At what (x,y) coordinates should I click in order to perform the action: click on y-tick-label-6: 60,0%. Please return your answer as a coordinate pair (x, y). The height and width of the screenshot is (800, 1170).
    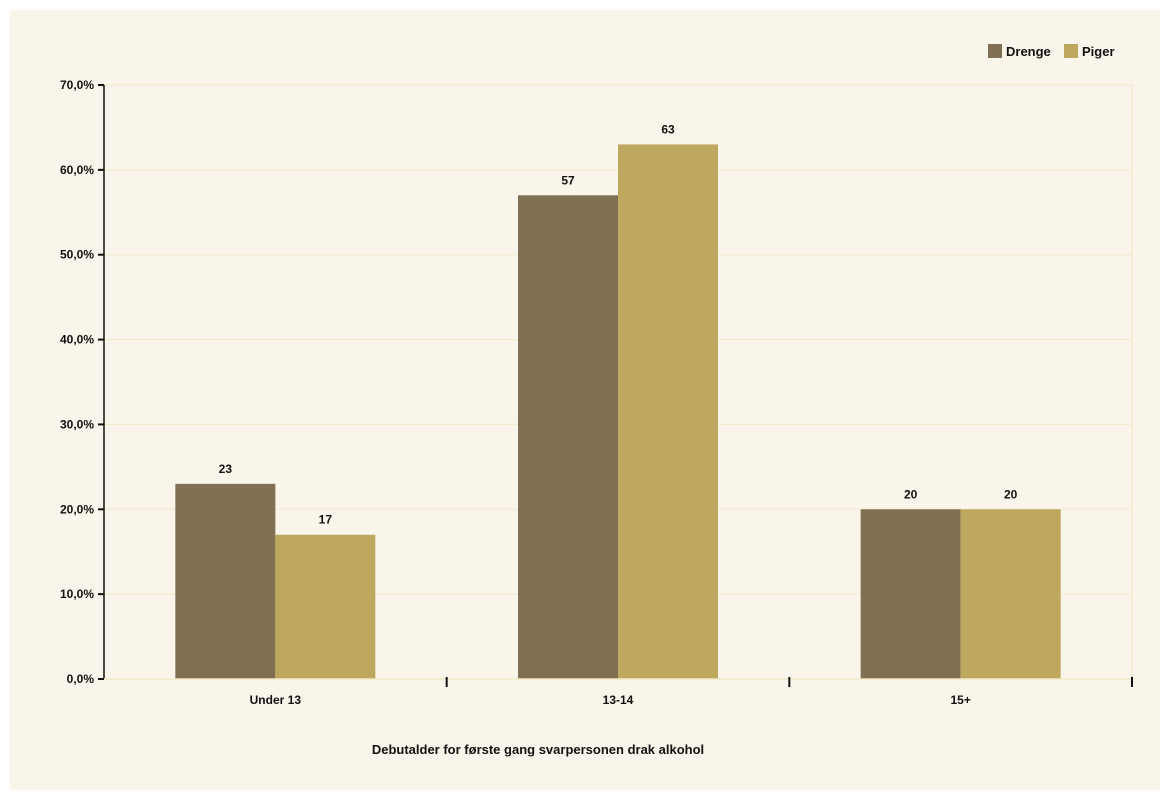
    Looking at the image, I should click on (77, 170).